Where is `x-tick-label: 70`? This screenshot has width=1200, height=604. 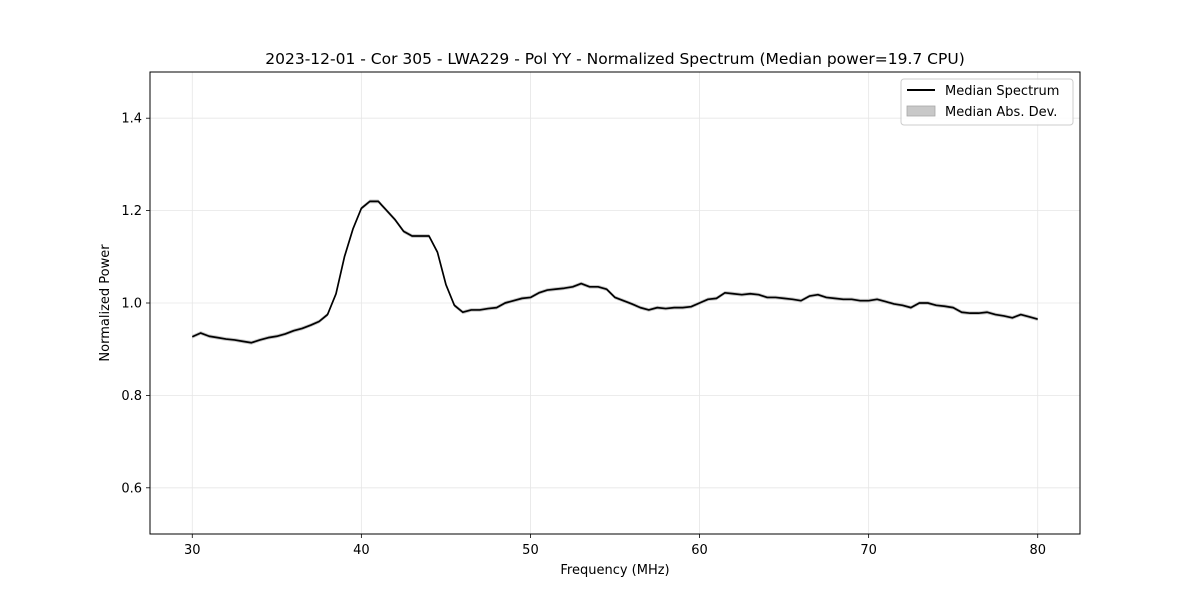 x-tick-label: 70 is located at coordinates (868, 550).